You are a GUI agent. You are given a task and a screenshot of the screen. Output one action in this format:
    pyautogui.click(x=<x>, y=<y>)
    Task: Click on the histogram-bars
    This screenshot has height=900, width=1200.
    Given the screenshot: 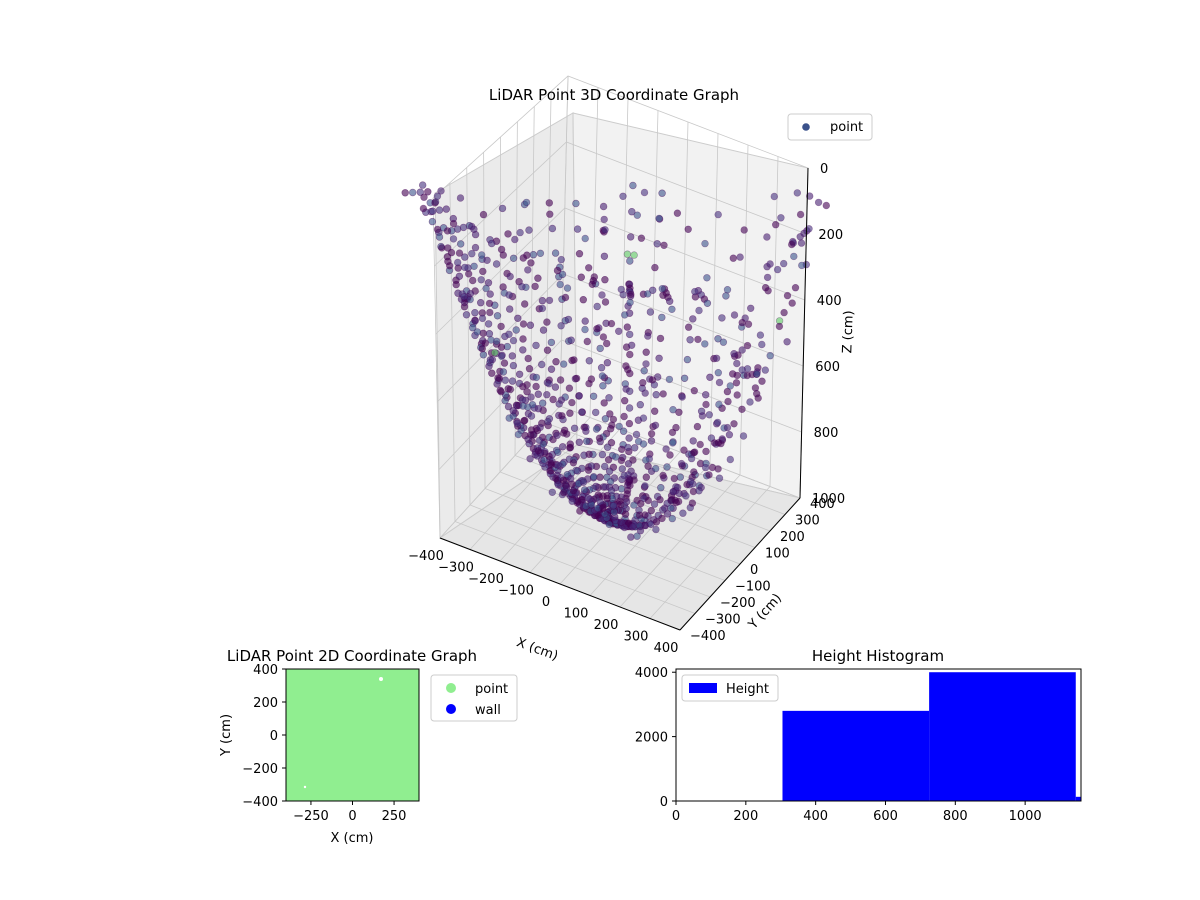 What is the action you would take?
    pyautogui.click(x=931, y=736)
    